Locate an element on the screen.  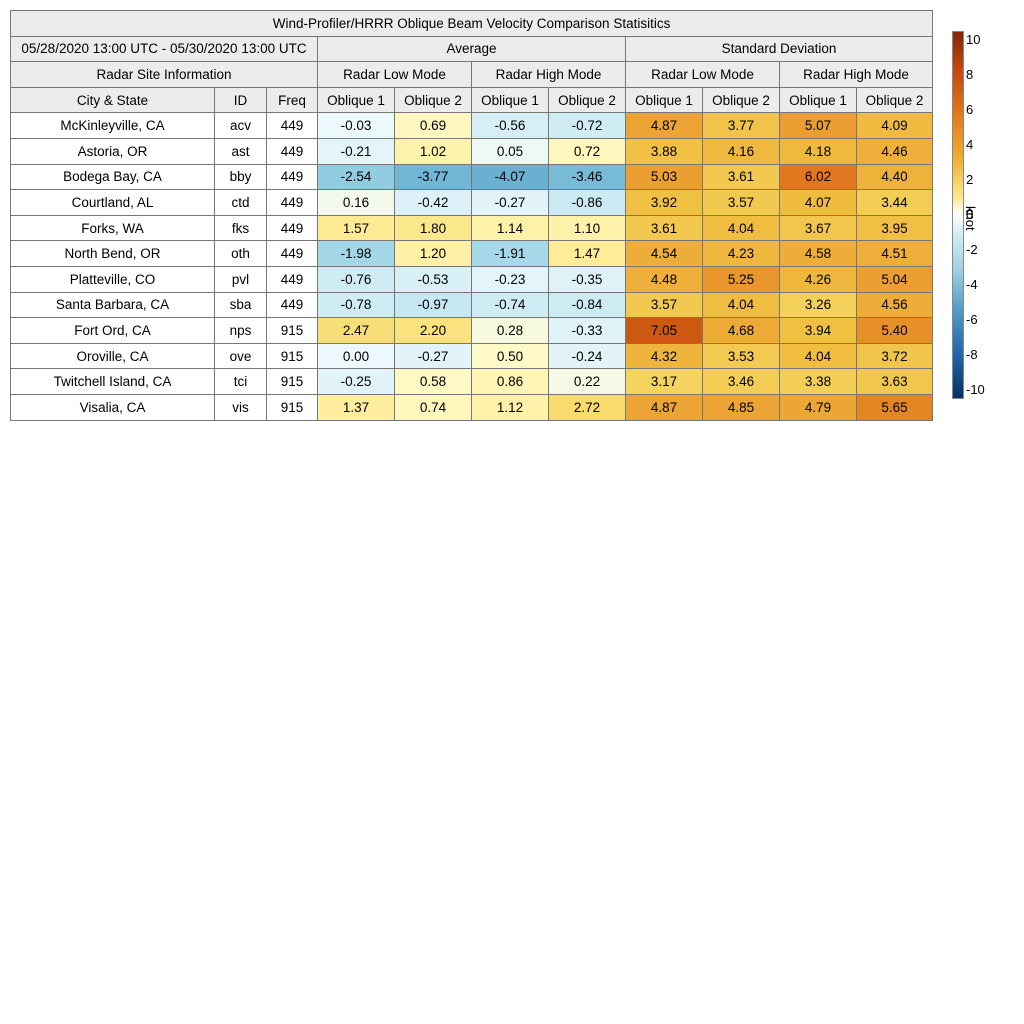
stddev-value-cell: 3.61 is located at coordinates (664, 228).